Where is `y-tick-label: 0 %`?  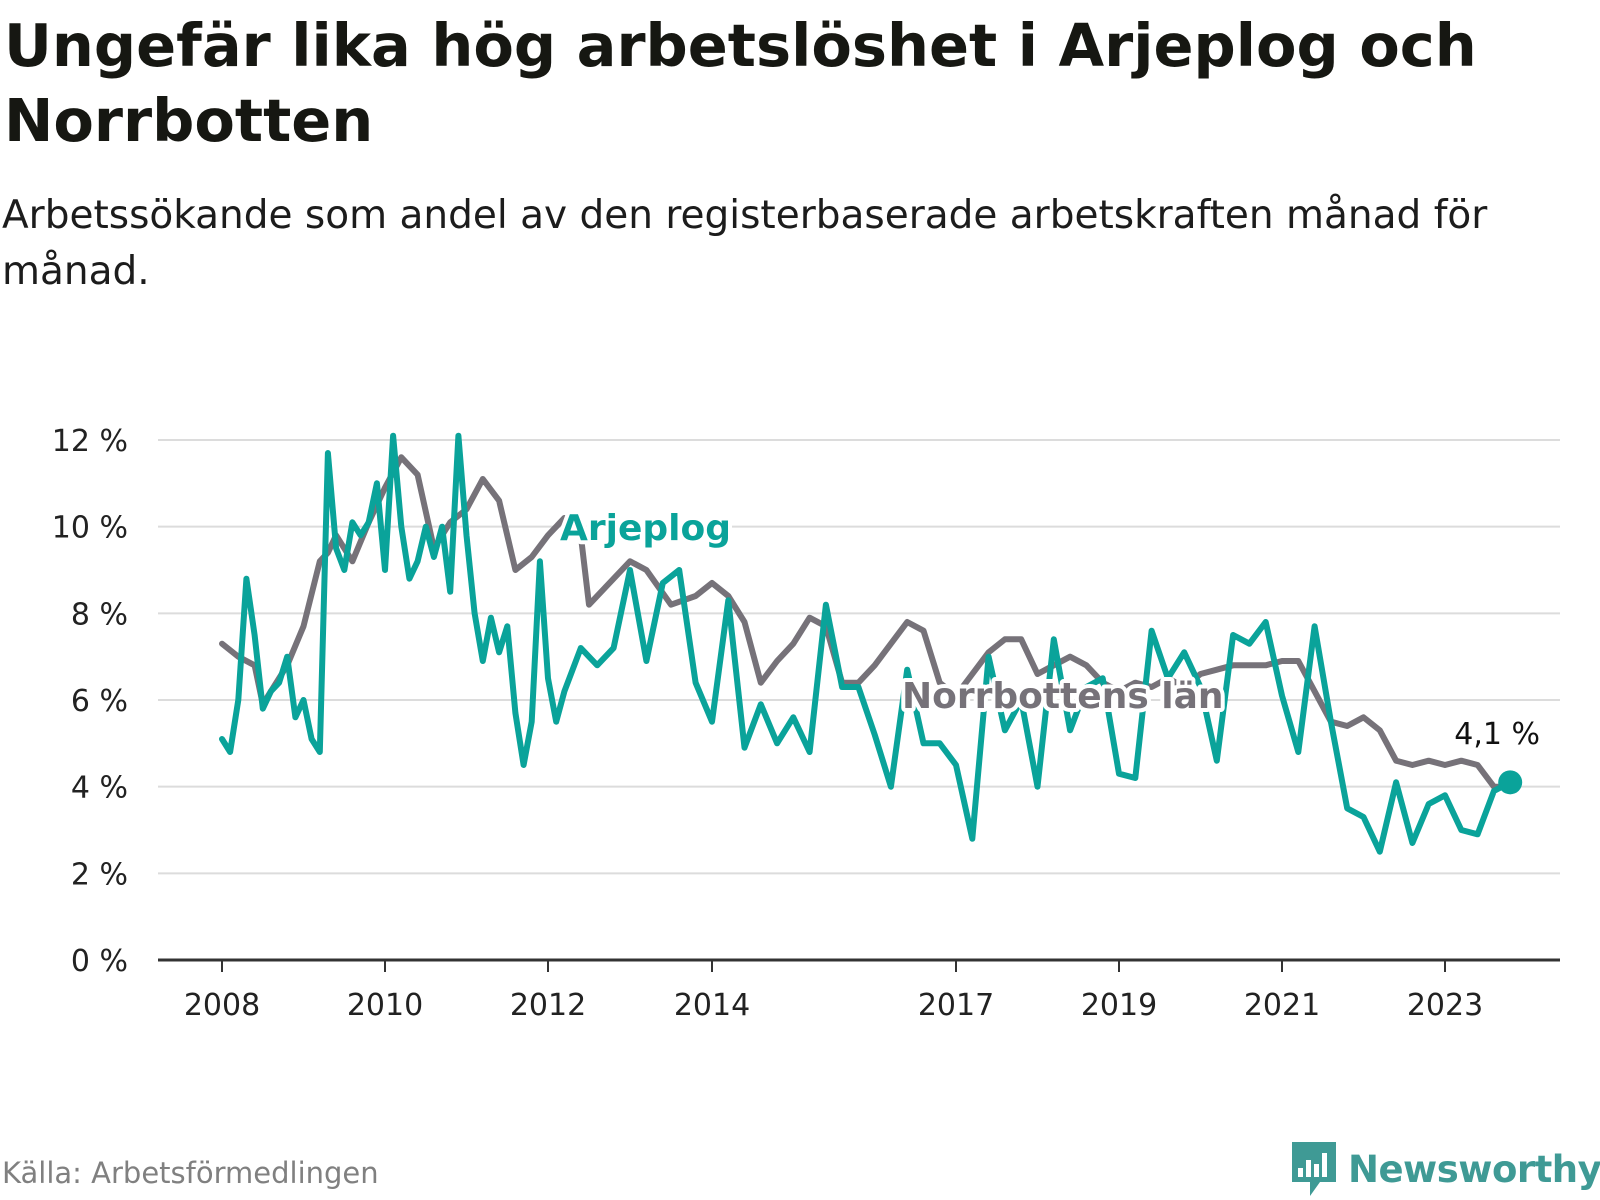
y-tick-label: 0 % is located at coordinates (99, 961).